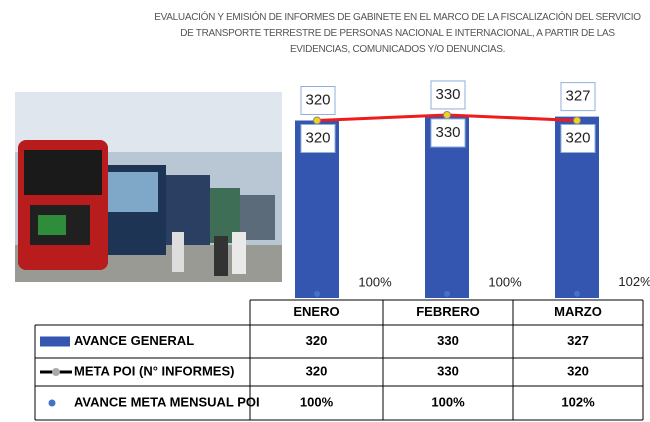 The width and height of the screenshot is (650, 422). I want to click on column-header: ENERO, so click(316, 311).